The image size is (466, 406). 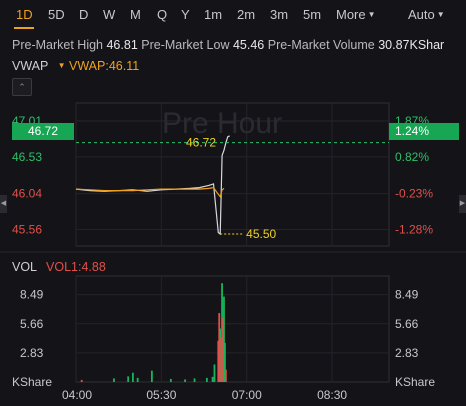 I want to click on price-tick-label: 46.53, so click(x=27, y=157).